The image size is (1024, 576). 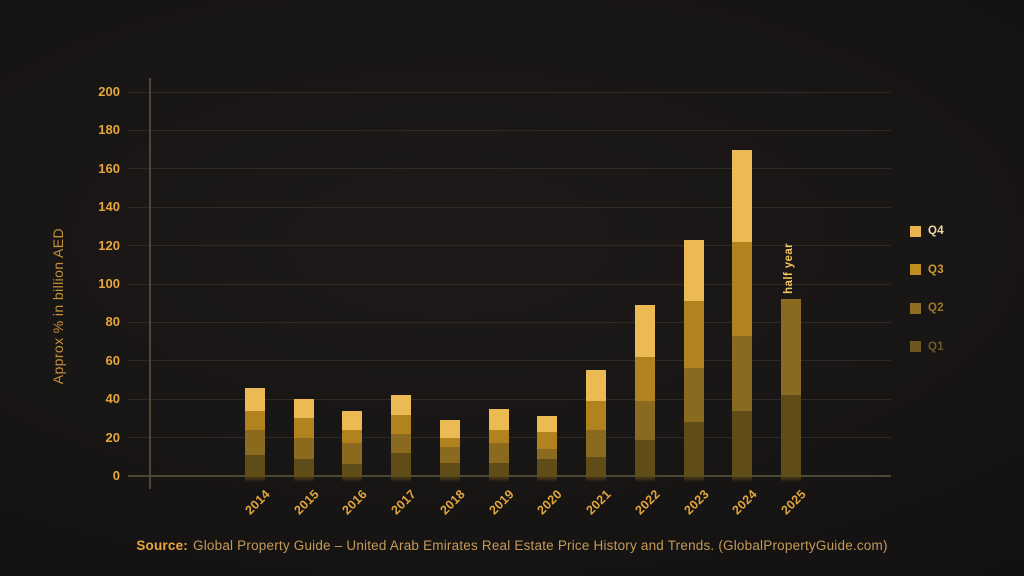 I want to click on x-tick-label-2025: 2025, so click(x=793, y=502).